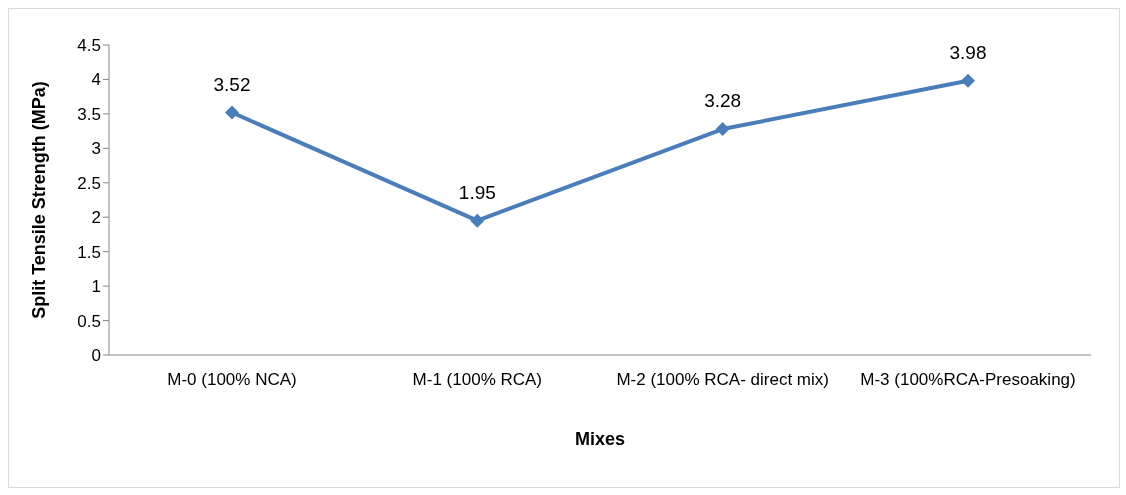 Image resolution: width=1126 pixels, height=495 pixels. Describe the element at coordinates (968, 380) in the screenshot. I see `x-tick-label: M-3 (100%RCA-Presoaking)` at that location.